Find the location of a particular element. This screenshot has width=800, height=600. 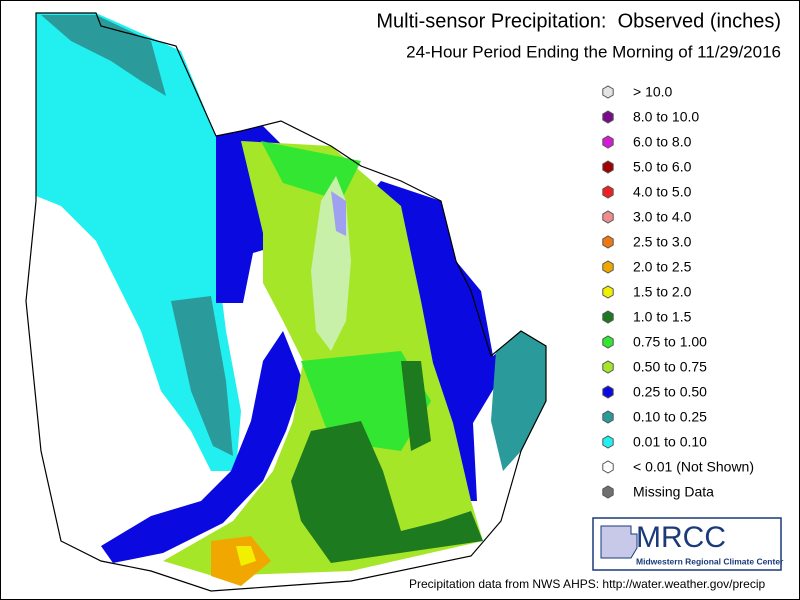

lake-patch is located at coordinates (338, 213).